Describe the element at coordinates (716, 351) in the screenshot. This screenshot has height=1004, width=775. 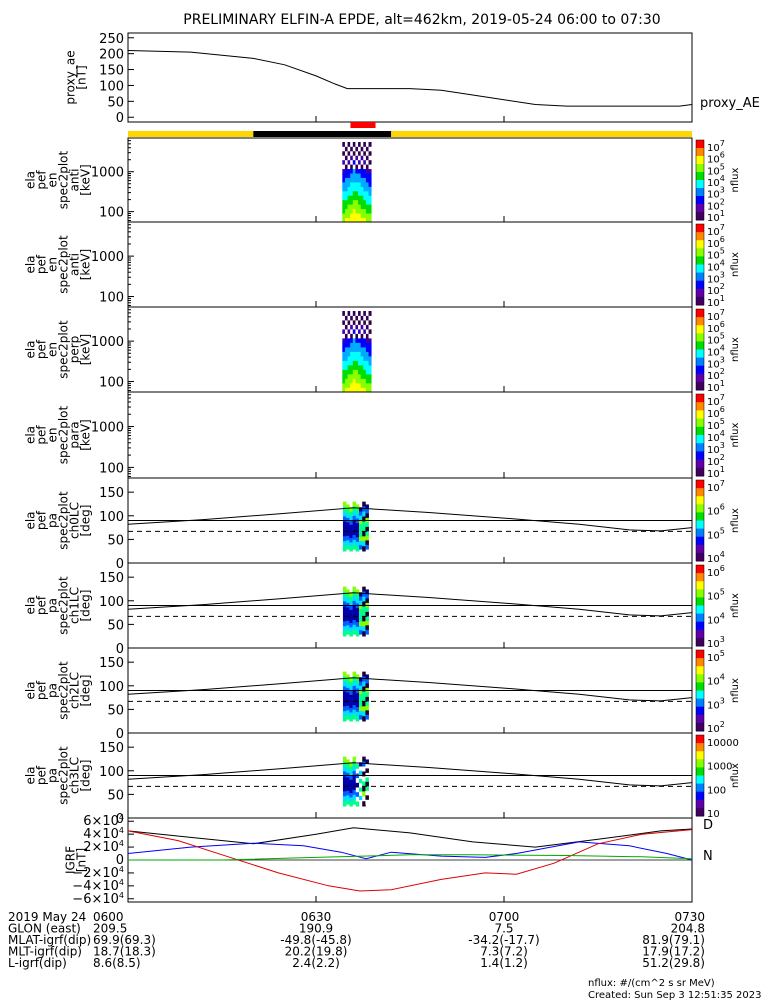
I see `spectrogram-2-colorbar-tick-3: 10⁴` at that location.